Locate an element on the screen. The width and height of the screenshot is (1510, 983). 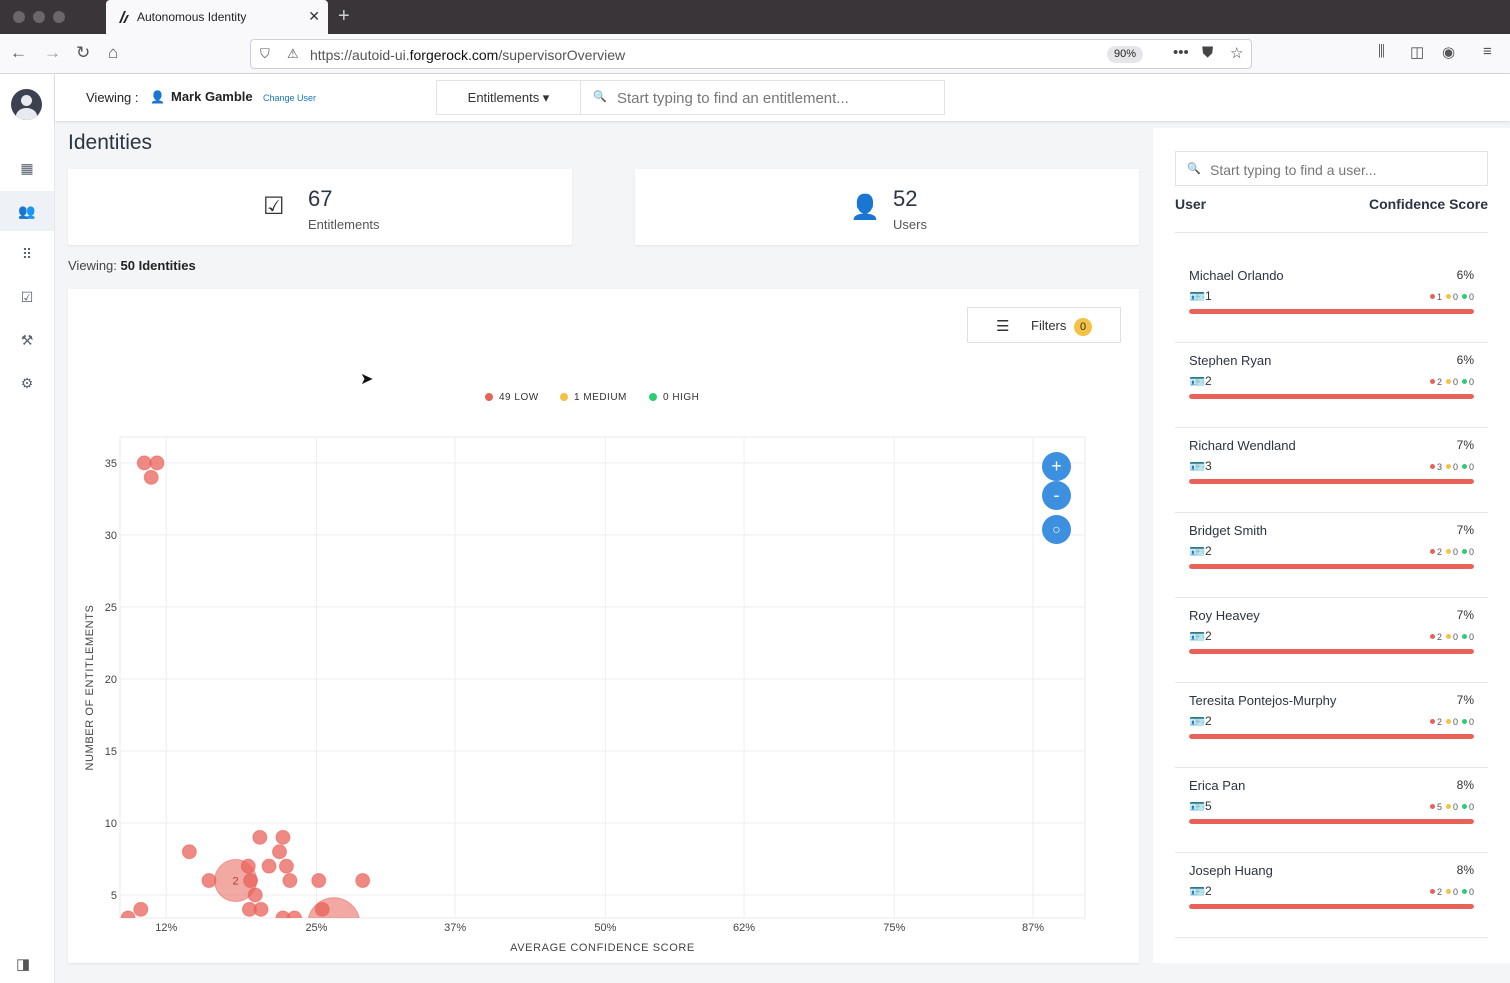
user-name: Joseph Huang is located at coordinates (1231, 870).